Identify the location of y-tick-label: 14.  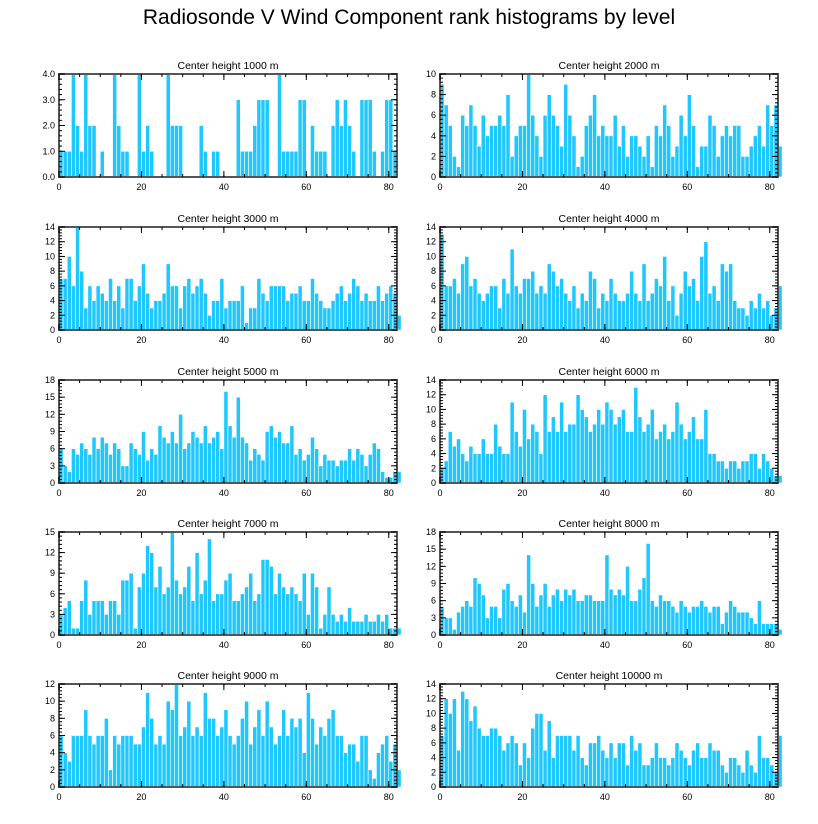
(431, 380).